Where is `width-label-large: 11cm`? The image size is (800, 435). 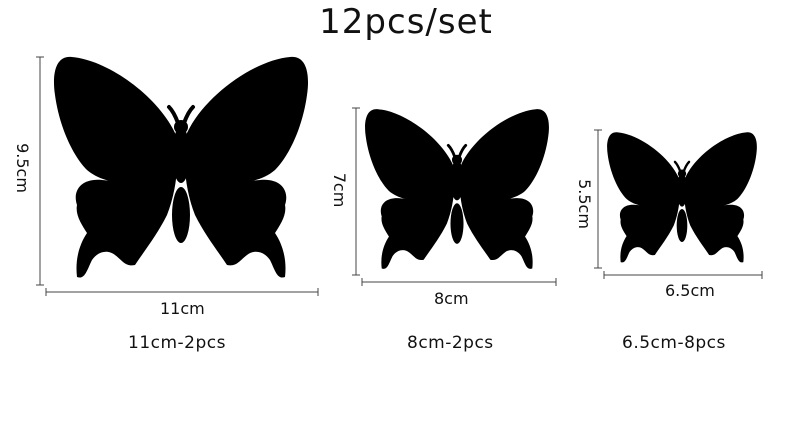
width-label-large: 11cm is located at coordinates (182, 308).